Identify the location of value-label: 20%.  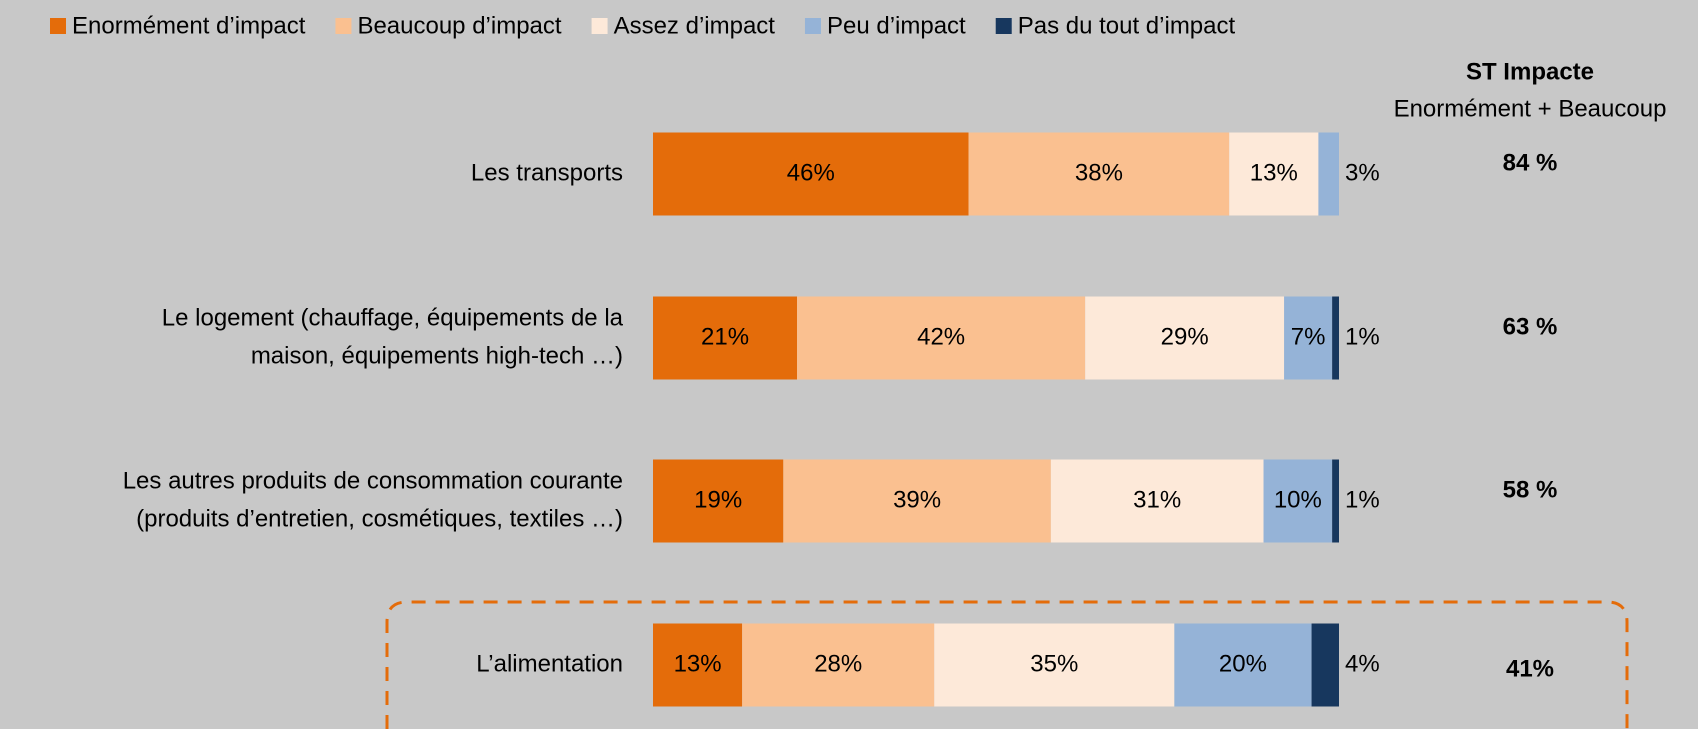
(1243, 663).